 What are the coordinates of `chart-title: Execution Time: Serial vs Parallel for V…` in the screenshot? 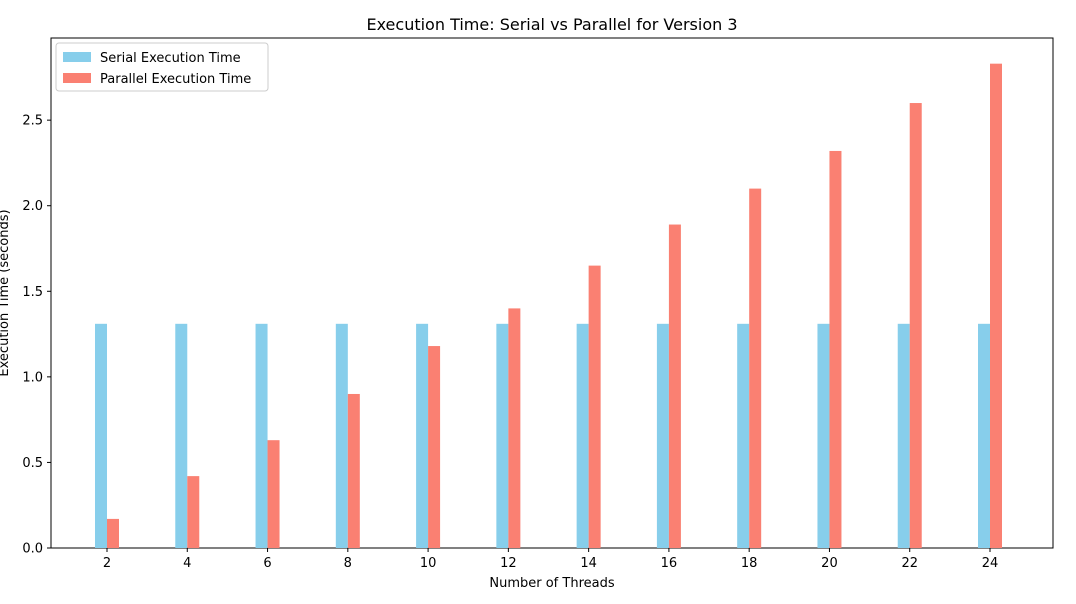 It's located at (551, 24).